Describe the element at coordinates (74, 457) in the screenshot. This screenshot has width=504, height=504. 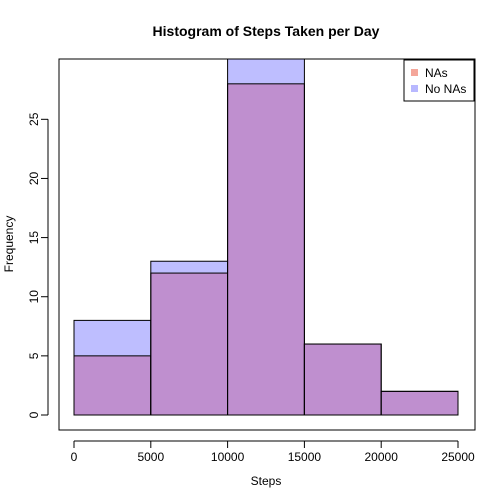
I see `x-tick-label-0: 0` at that location.